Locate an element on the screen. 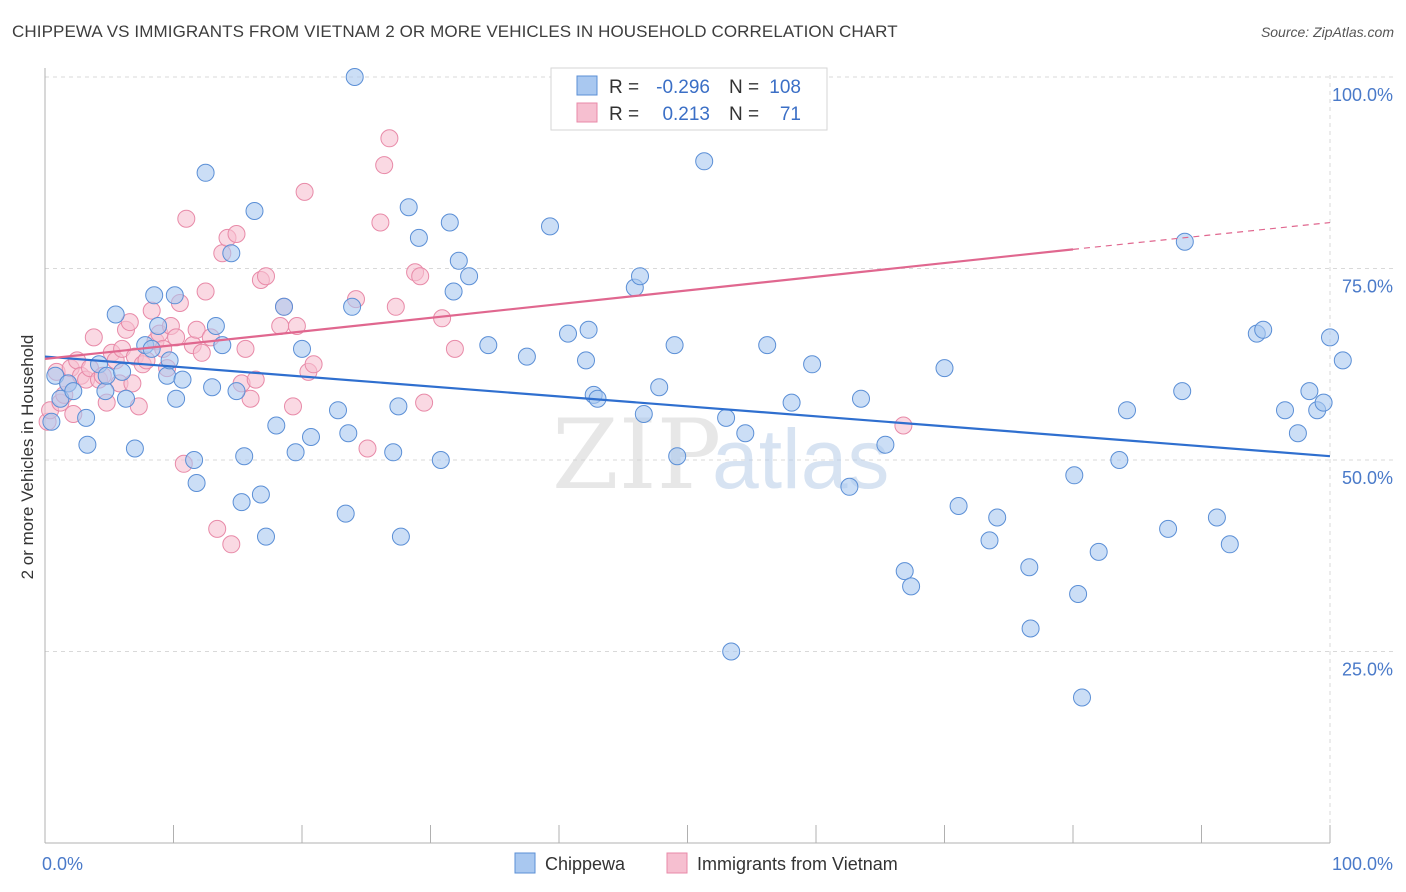 This screenshot has height=892, width=1406. trend-line-chippewa is located at coordinates (687, 406).